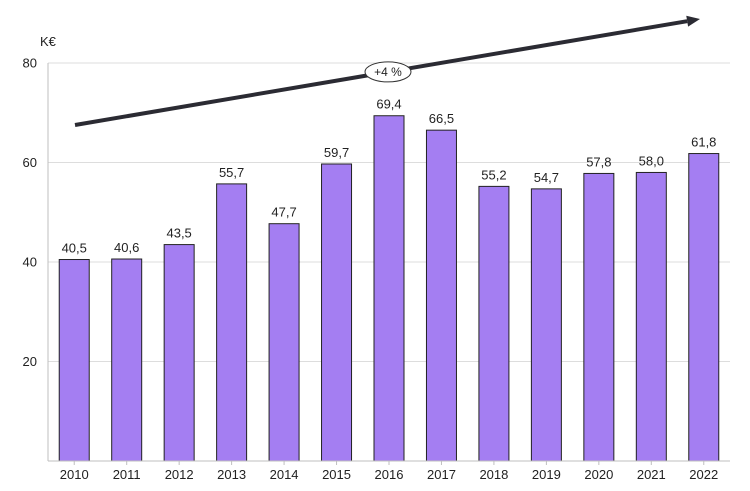  What do you see at coordinates (231, 474) in the screenshot?
I see `x-tick-label-2013: 2013` at bounding box center [231, 474].